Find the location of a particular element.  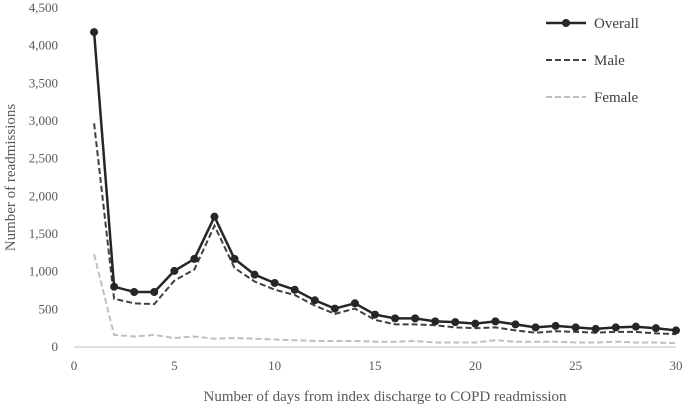

y-tick-label: 4,500 is located at coordinates (43, 7).